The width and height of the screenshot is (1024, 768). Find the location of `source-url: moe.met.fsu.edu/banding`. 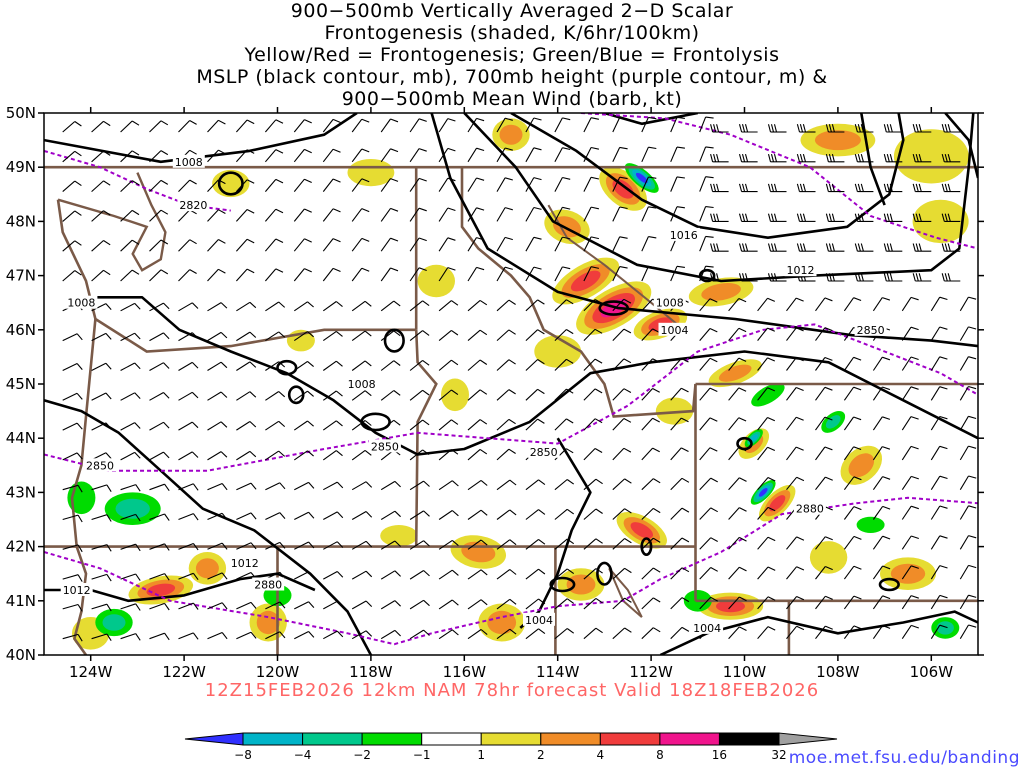

source-url: moe.met.fsu.edu/banding is located at coordinates (904, 758).